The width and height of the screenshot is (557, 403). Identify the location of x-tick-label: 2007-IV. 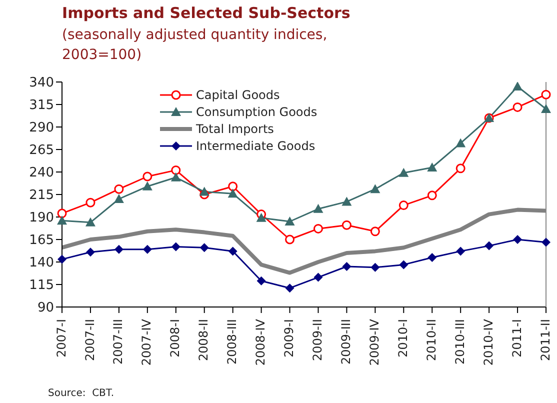
(147, 342).